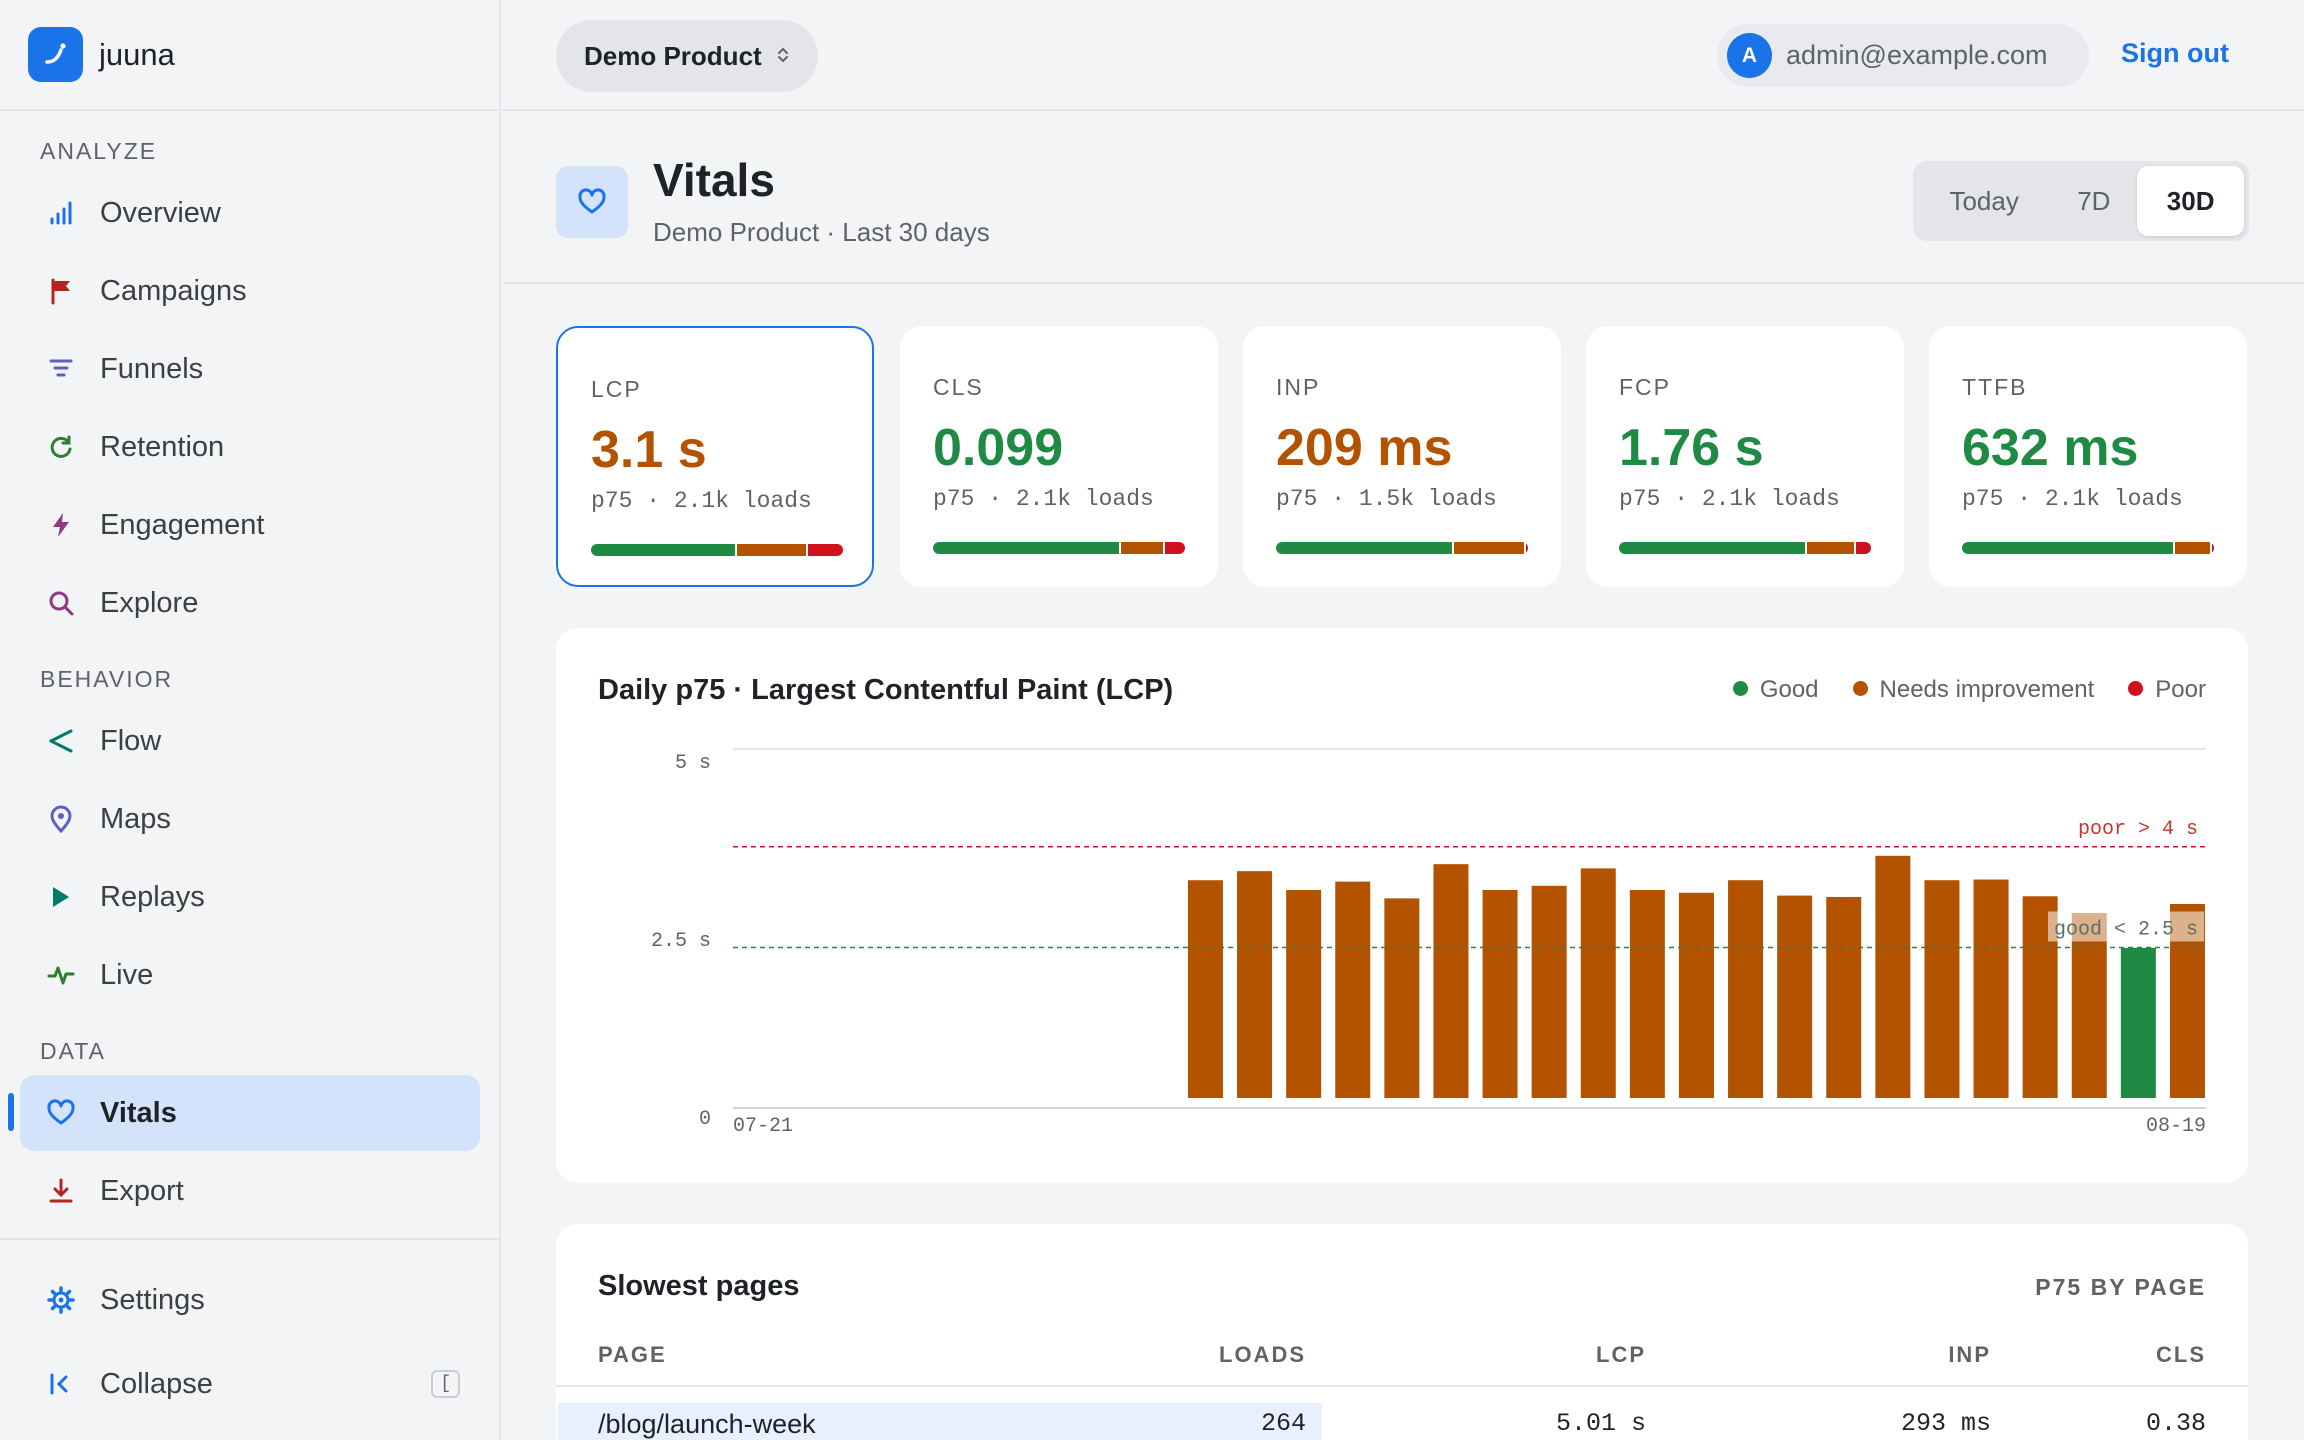 This screenshot has width=2304, height=1440. I want to click on pulse-icon, so click(61, 975).